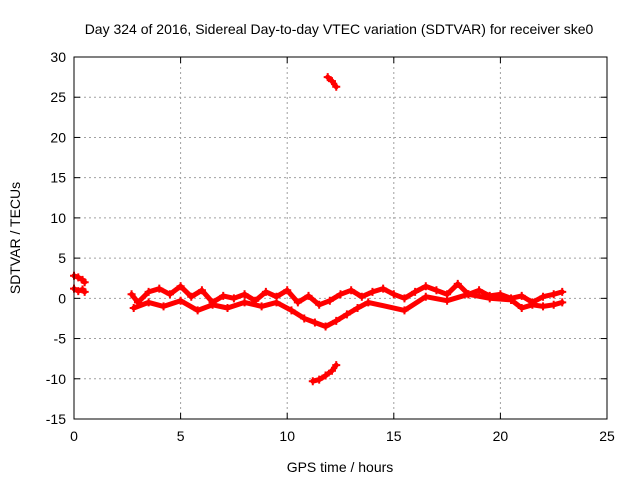  What do you see at coordinates (58, 178) in the screenshot?
I see `y-tick-label: 15` at bounding box center [58, 178].